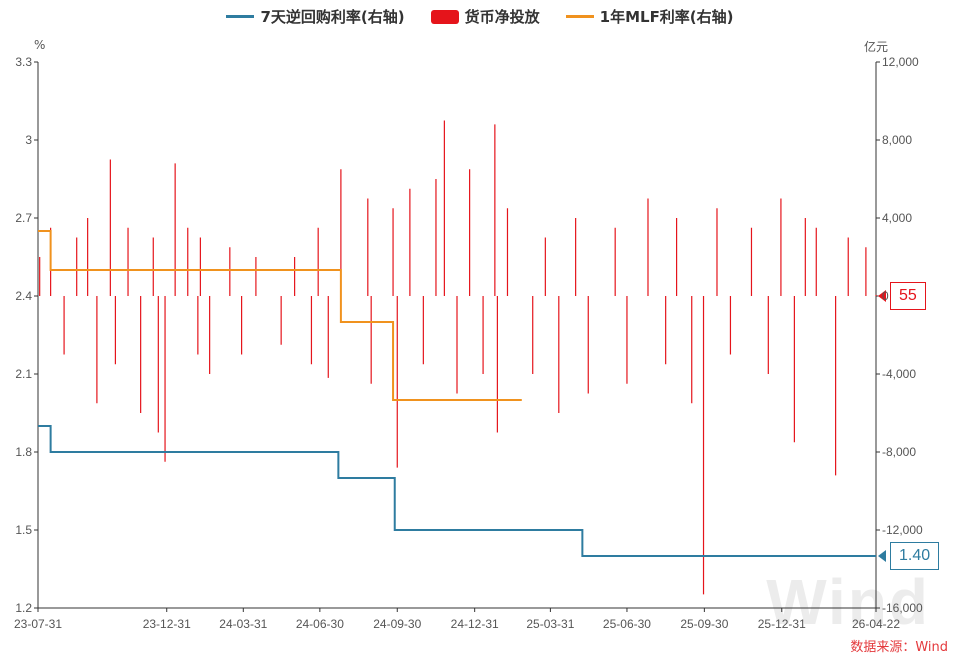 This screenshot has width=960, height=659. Describe the element at coordinates (897, 140) in the screenshot. I see `right-axis-tick-label: 8,000` at that location.